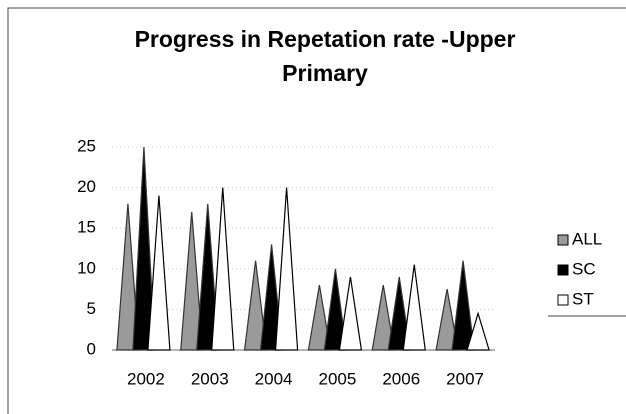 The height and width of the screenshot is (414, 626). I want to click on y-tick-label: 15, so click(86, 227).